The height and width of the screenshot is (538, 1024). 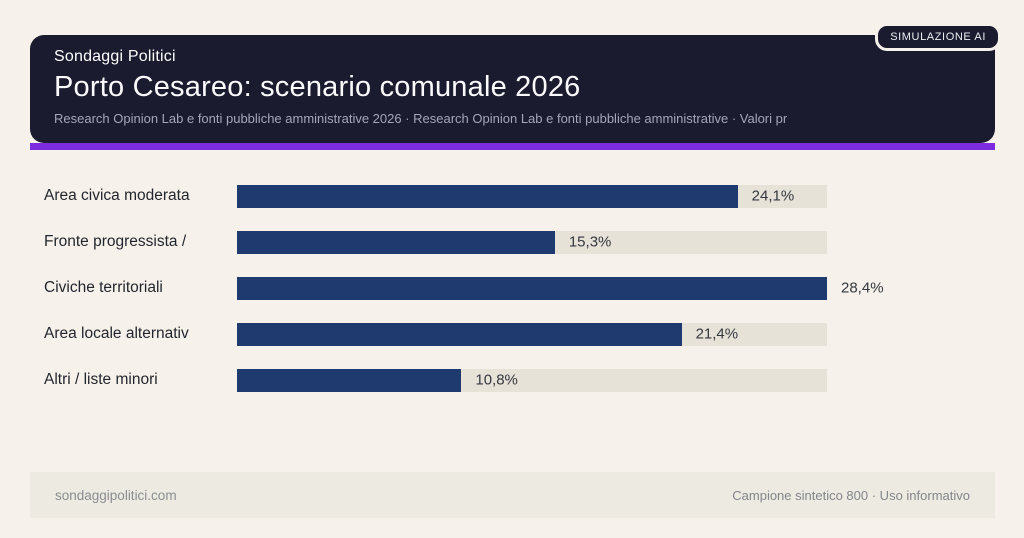 I want to click on category-label: Altri / liste minori, so click(x=101, y=379).